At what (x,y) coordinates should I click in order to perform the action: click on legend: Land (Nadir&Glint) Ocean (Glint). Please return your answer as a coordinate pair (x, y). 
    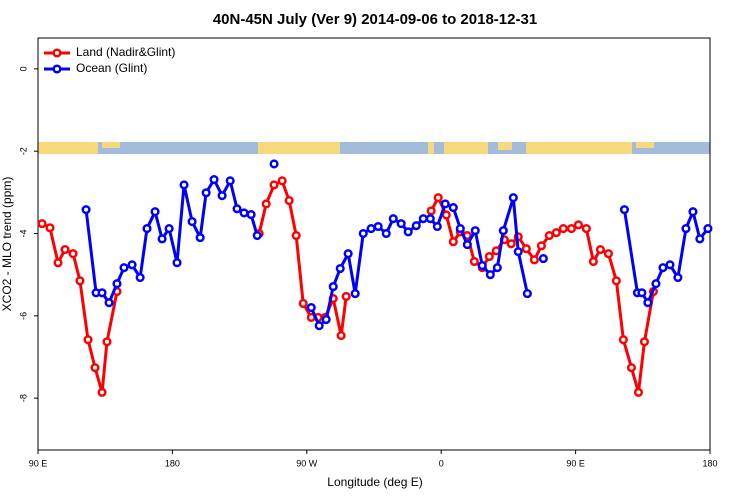
    Looking at the image, I should click on (109, 60).